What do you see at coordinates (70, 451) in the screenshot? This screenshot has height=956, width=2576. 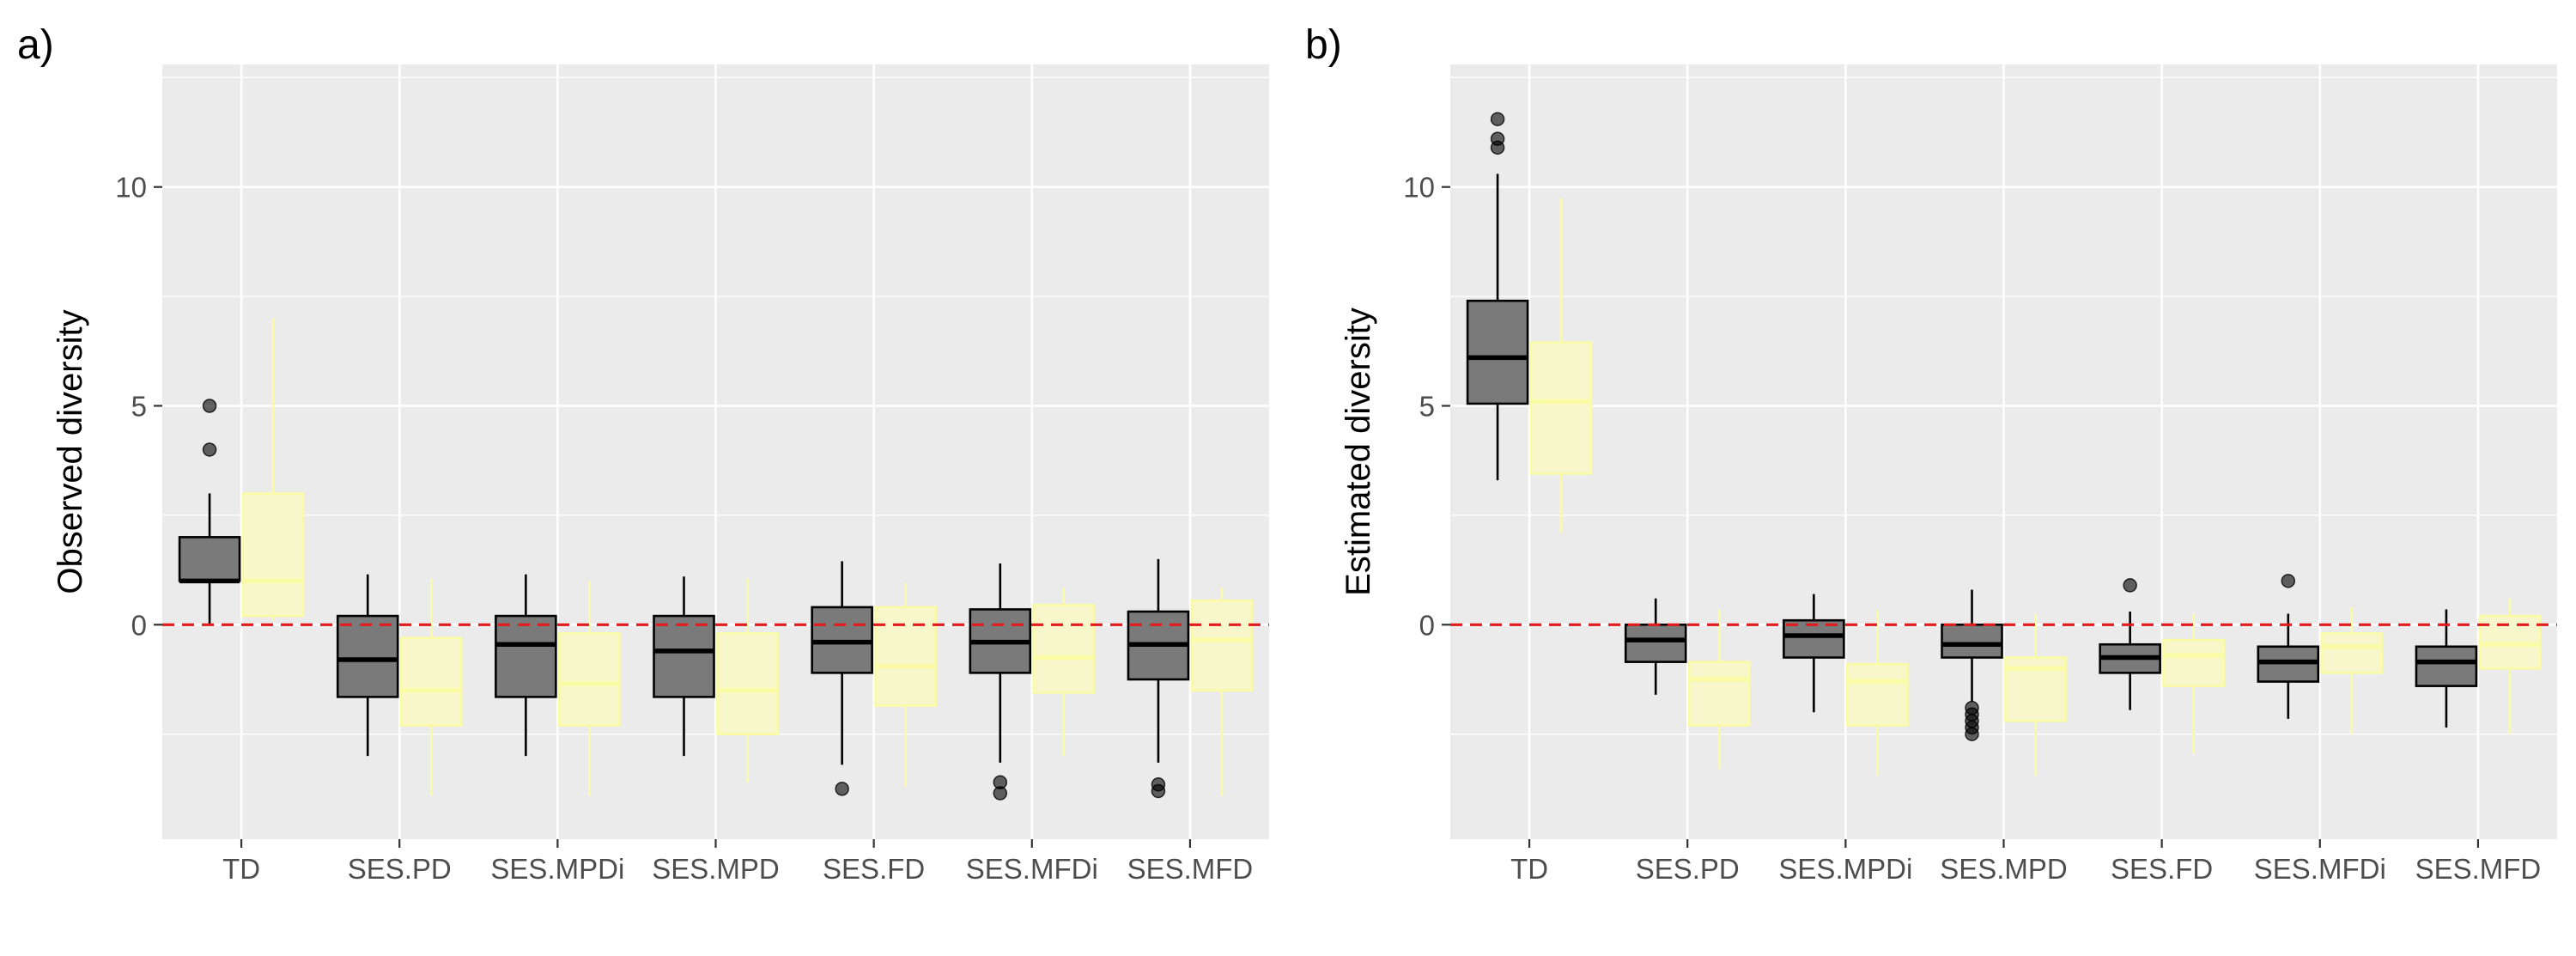 I see `y-axis-title: Observed diversity` at bounding box center [70, 451].